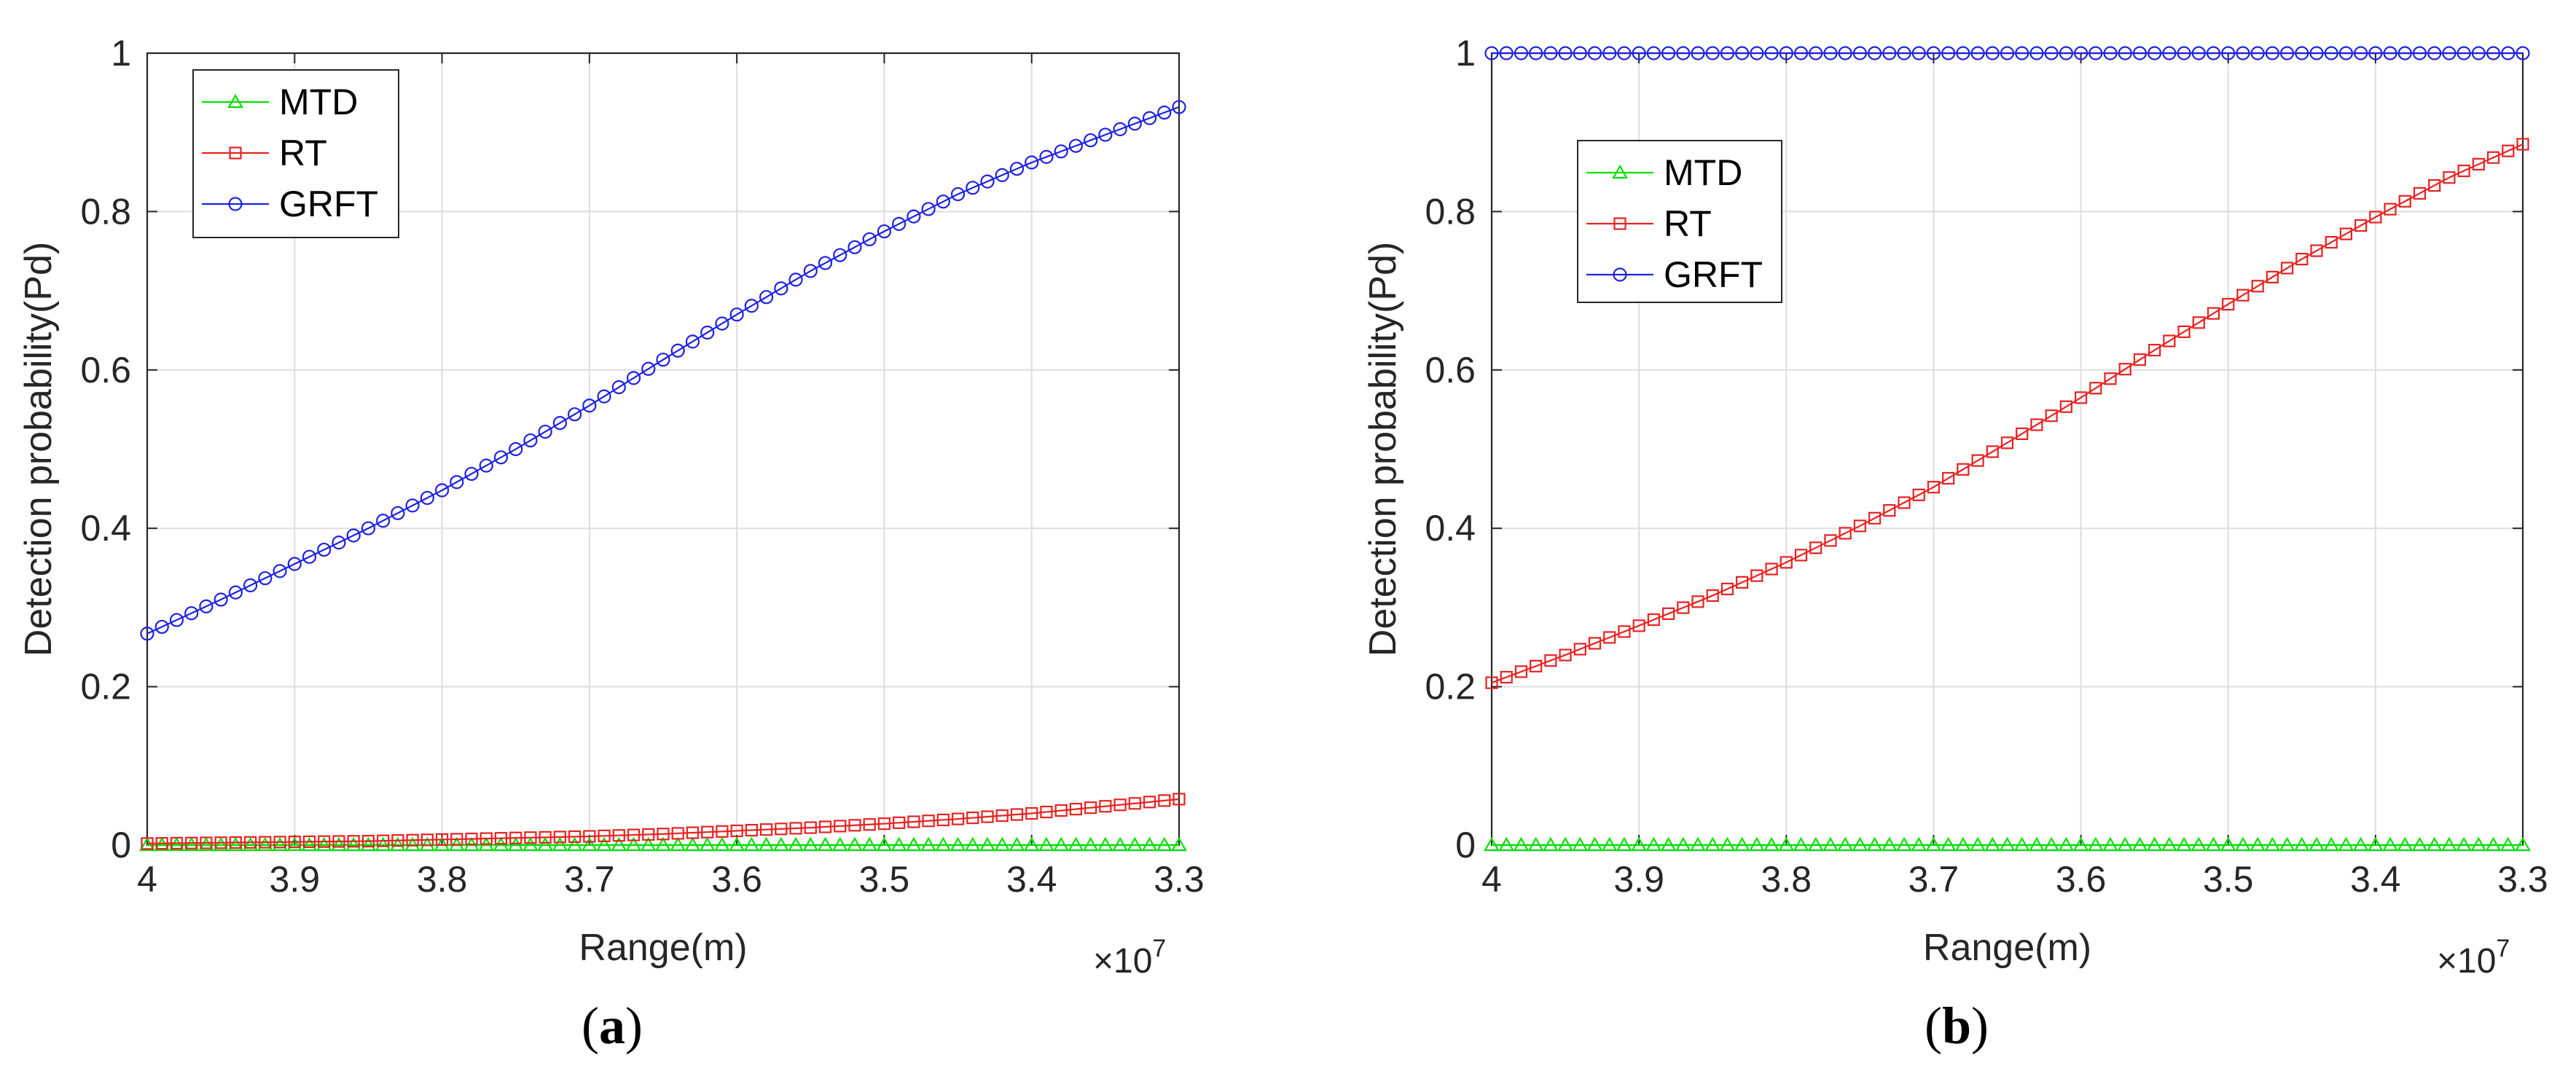  I want to click on x-exponent-base: ×10, so click(2466, 961).